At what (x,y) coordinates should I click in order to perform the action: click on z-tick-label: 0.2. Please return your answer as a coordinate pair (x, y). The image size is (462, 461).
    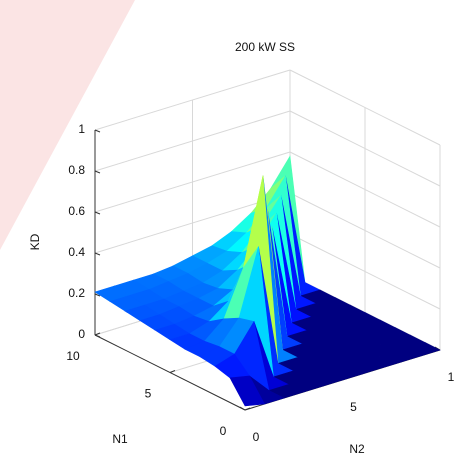
    Looking at the image, I should click on (76, 293).